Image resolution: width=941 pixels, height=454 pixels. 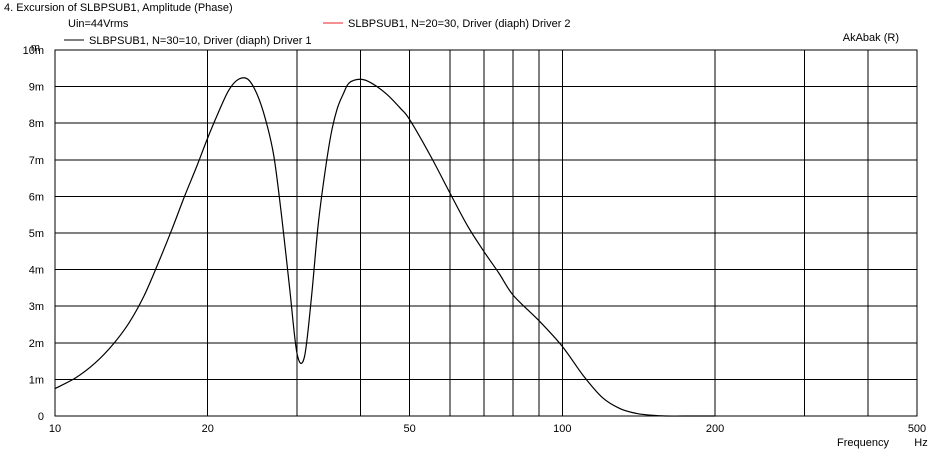 I want to click on y-tick-label: 7m, so click(x=36, y=161).